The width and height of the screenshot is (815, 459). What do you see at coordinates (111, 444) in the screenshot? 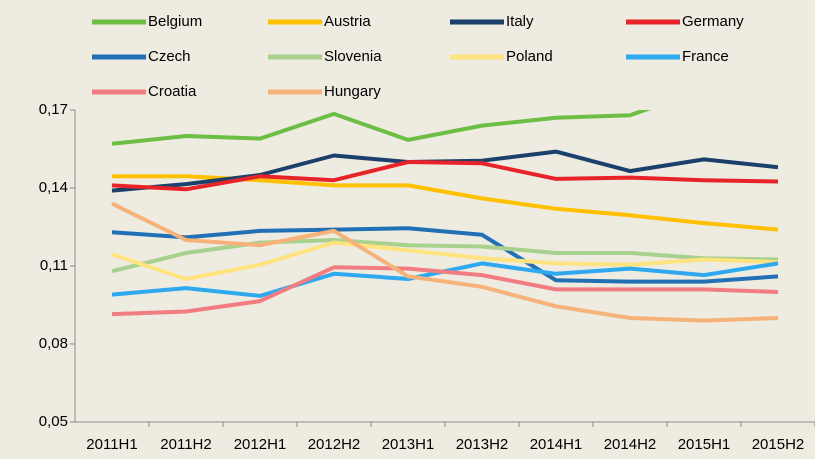
I see `x-tick-label: 2011H1` at bounding box center [111, 444].